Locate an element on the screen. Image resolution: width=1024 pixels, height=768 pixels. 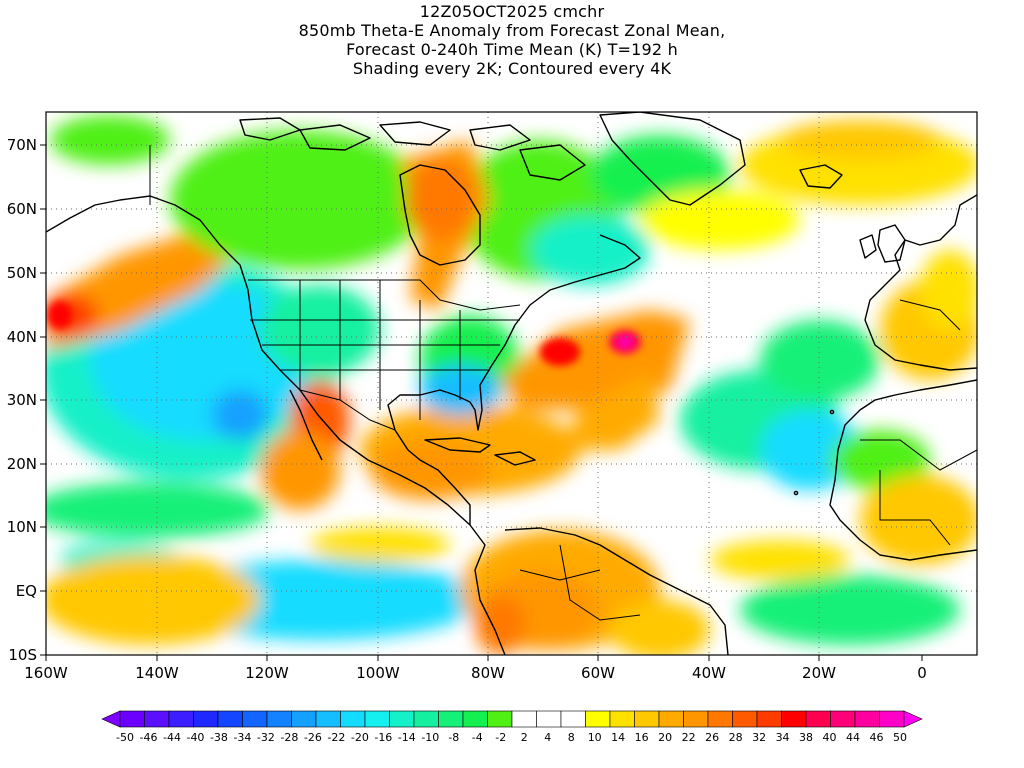
colorbar-label: 38 is located at coordinates (806, 737).